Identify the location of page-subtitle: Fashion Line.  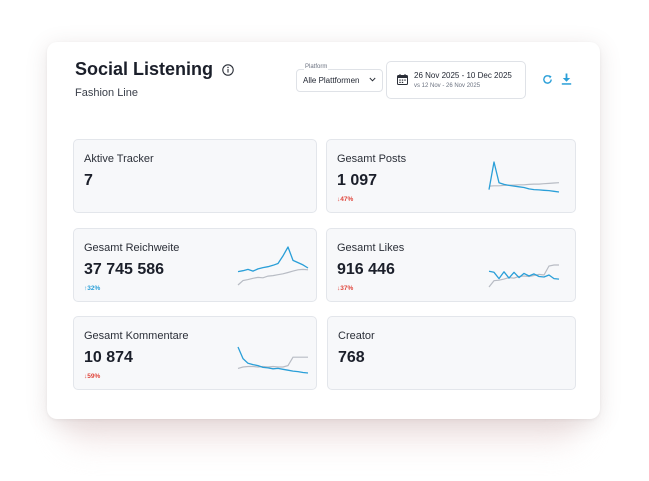
(106, 93).